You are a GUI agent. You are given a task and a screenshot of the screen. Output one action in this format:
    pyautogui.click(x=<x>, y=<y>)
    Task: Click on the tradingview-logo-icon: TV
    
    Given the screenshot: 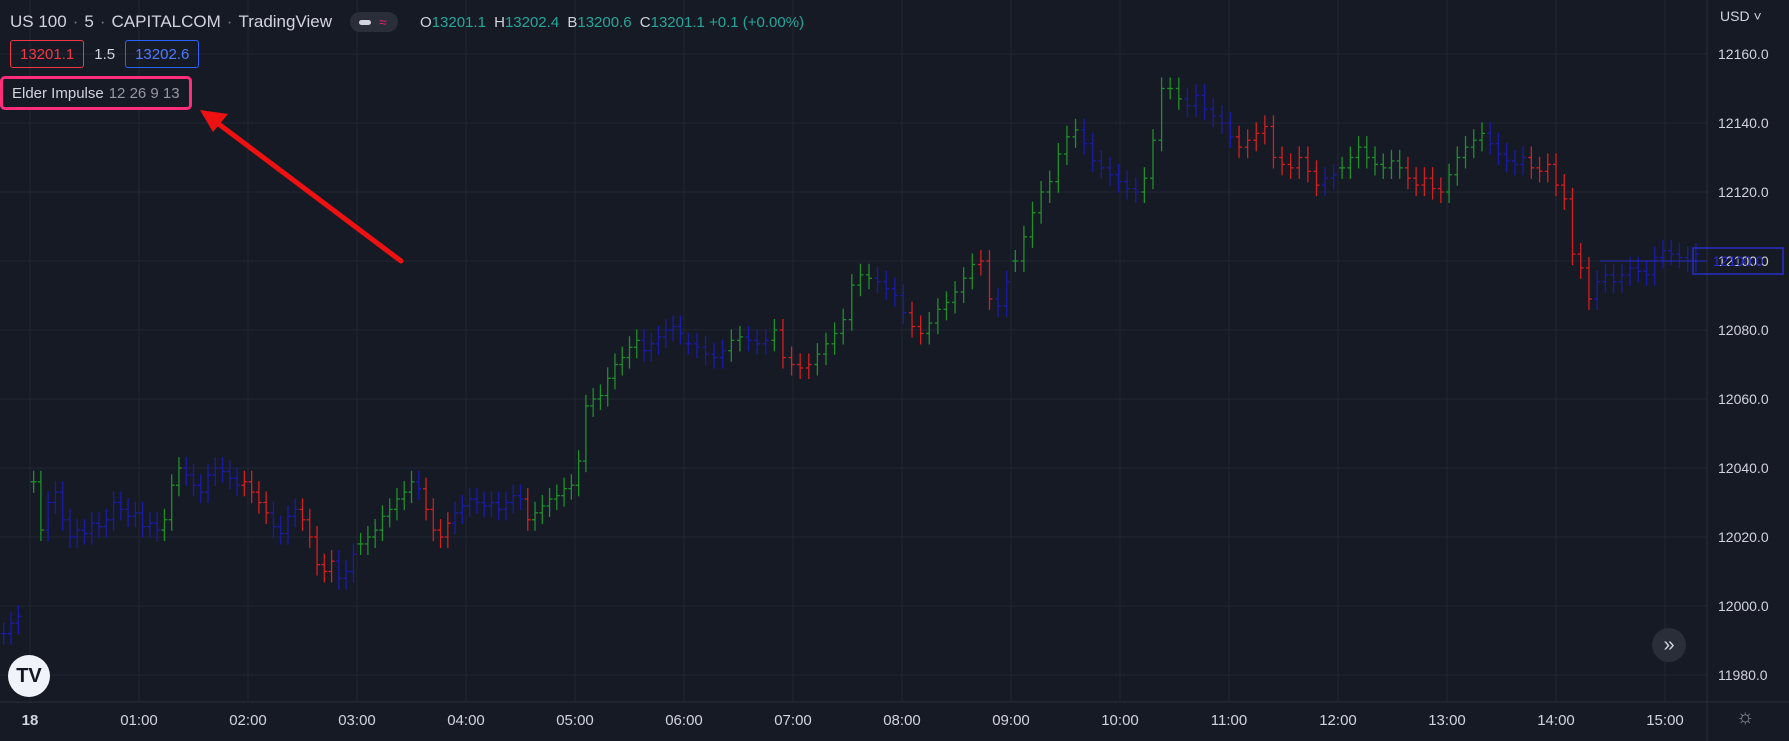 What is the action you would take?
    pyautogui.click(x=29, y=676)
    